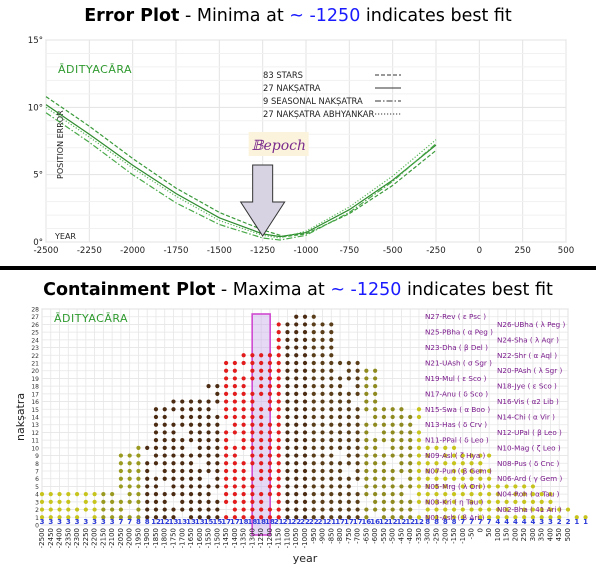 The width and height of the screenshot is (596, 566). What do you see at coordinates (305, 538) in the screenshot?
I see `x-tick-label: -1000` at bounding box center [305, 538].